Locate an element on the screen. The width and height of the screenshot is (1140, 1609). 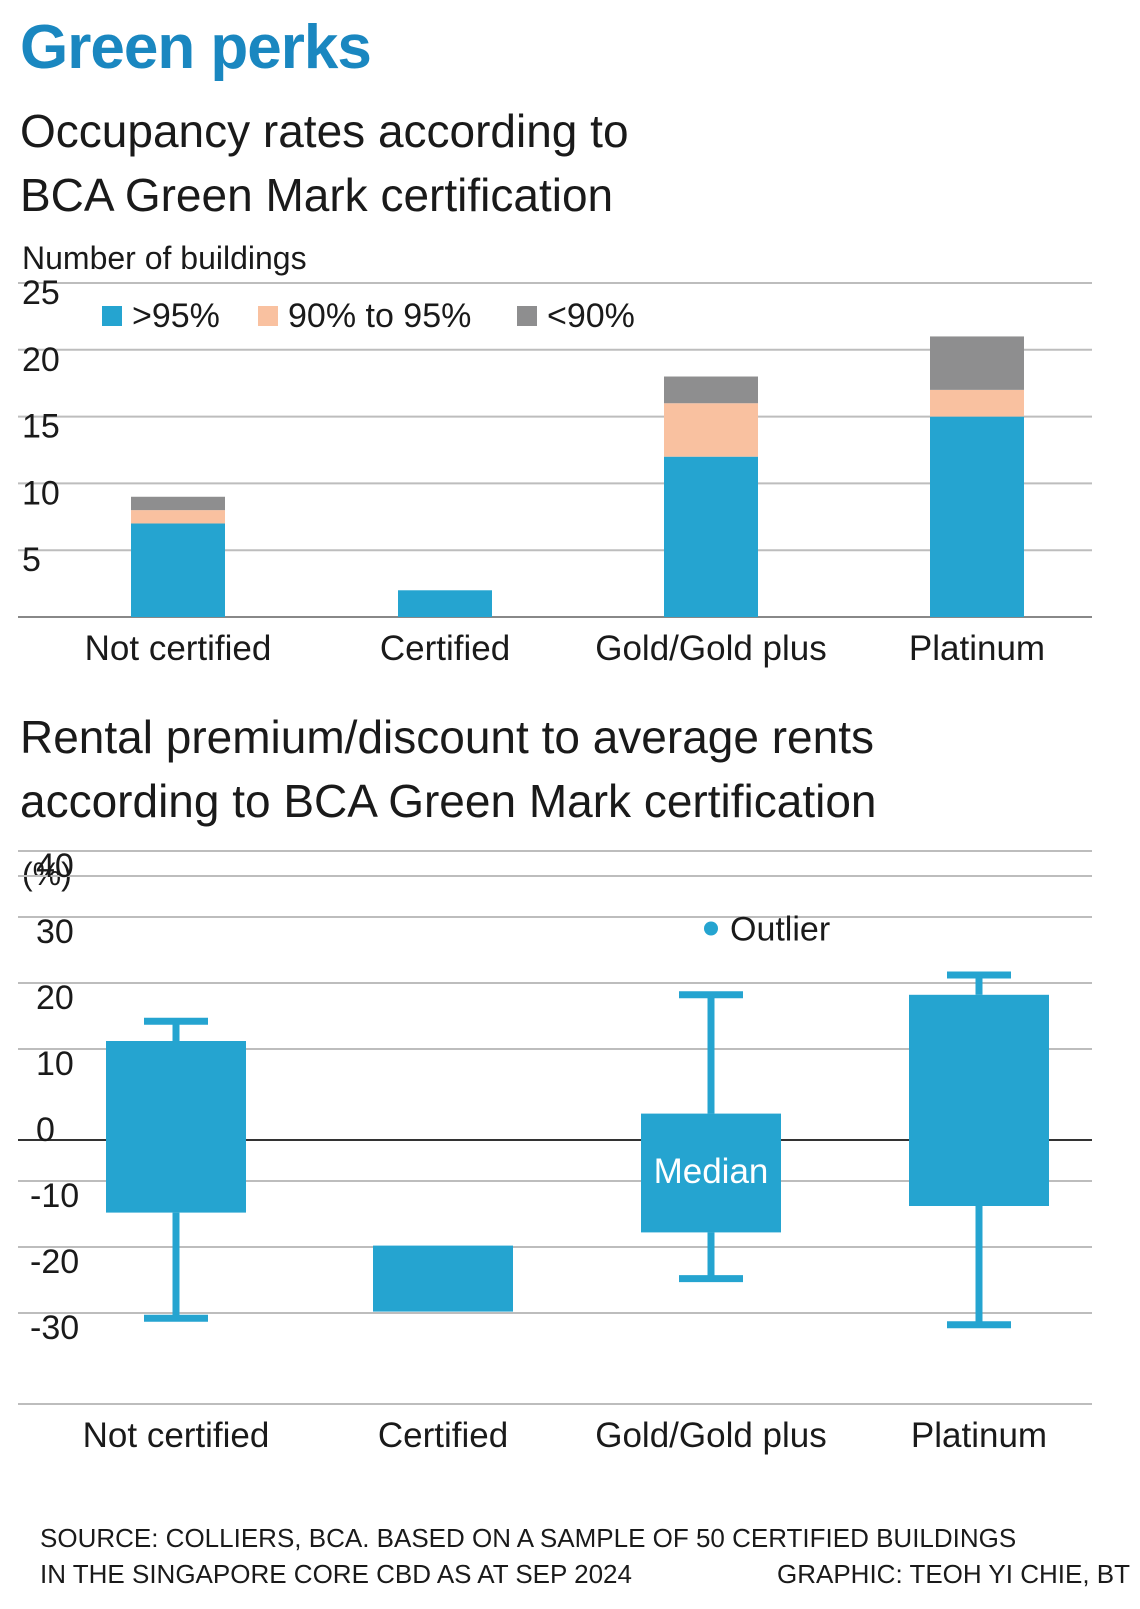
box-gold-gold-plus is located at coordinates (711, 1173).